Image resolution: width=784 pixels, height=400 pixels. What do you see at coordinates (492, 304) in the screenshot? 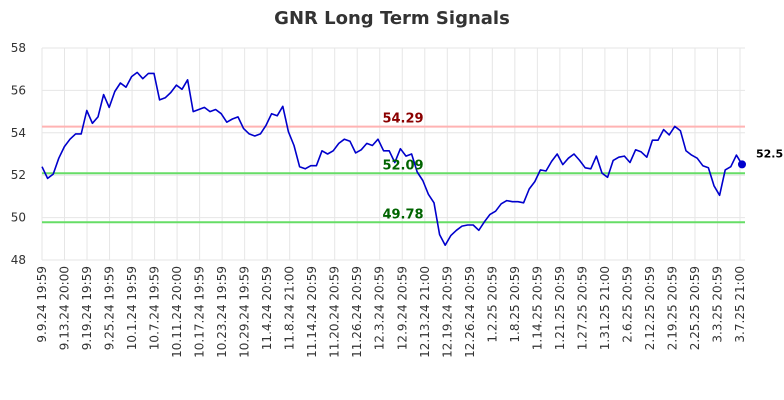
I see `x-tick-label: 1.2.25 20:59` at bounding box center [492, 304].